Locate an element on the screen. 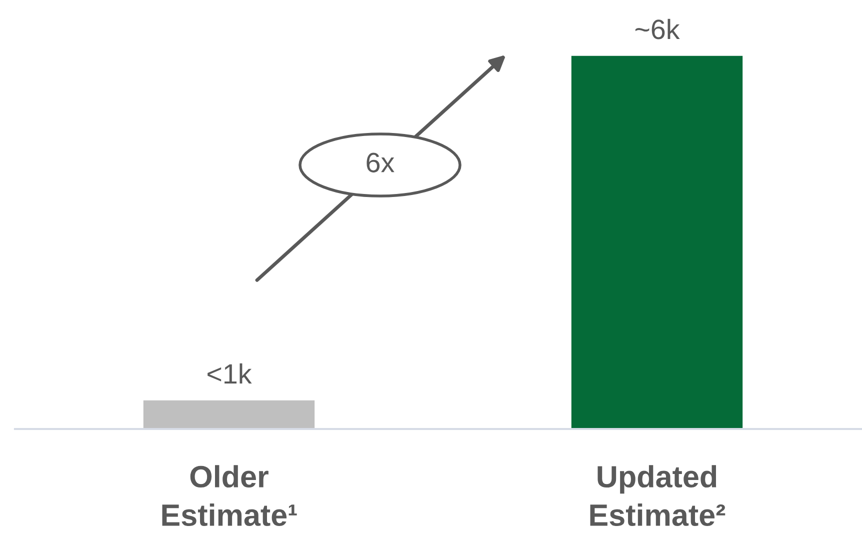  annotation: 6x is located at coordinates (380, 162).